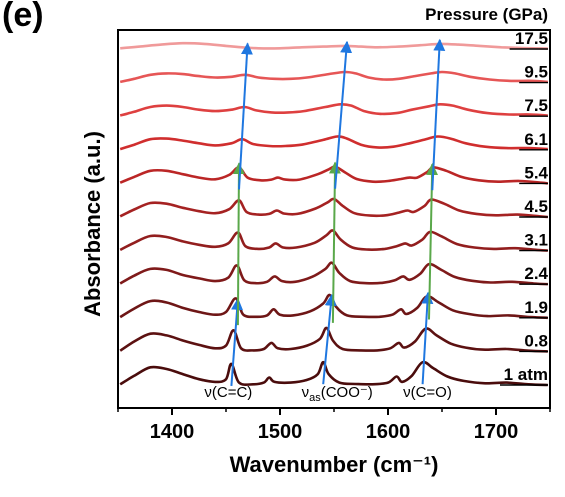  Describe the element at coordinates (334, 464) in the screenshot. I see `x-axis-label: Wavenumber (cm⁻¹)` at that location.